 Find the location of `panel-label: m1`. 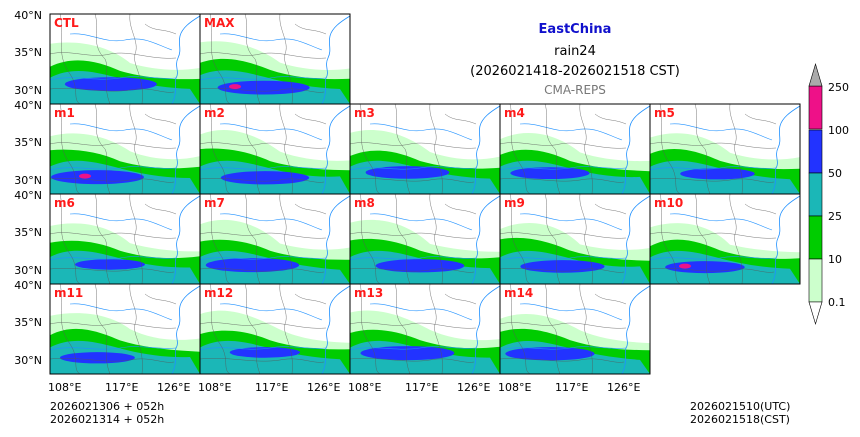

panel-label: m1 is located at coordinates (64, 113).